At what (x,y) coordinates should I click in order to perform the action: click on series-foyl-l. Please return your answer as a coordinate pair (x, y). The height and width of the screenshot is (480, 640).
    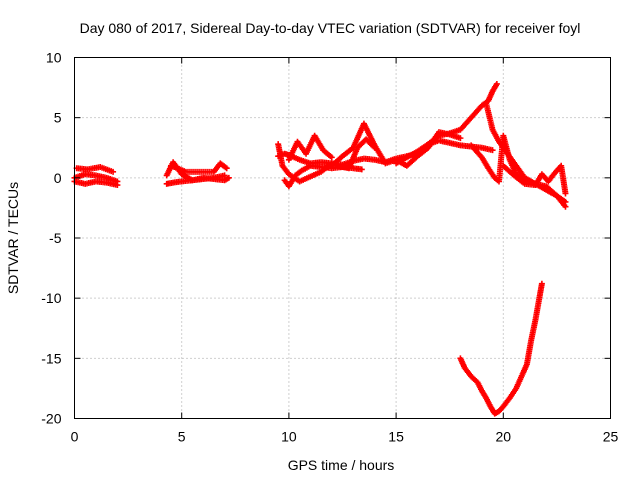
    Looking at the image, I should click on (355, 154).